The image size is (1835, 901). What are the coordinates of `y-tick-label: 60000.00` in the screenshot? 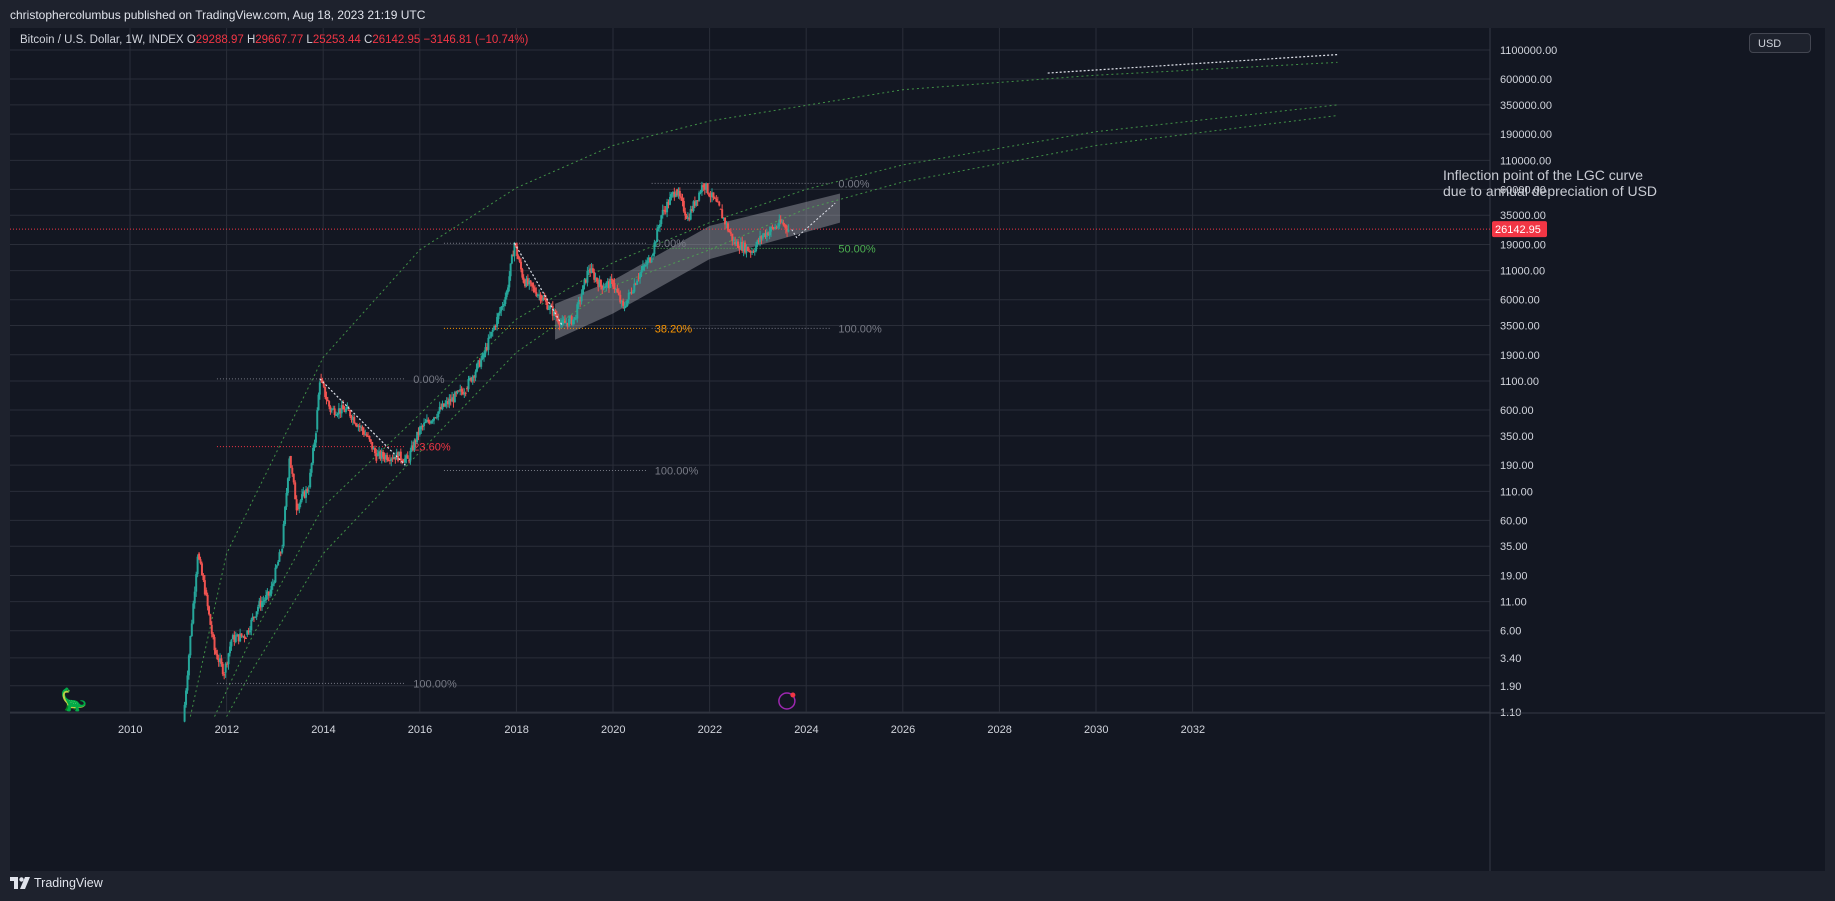 It's located at (1523, 190).